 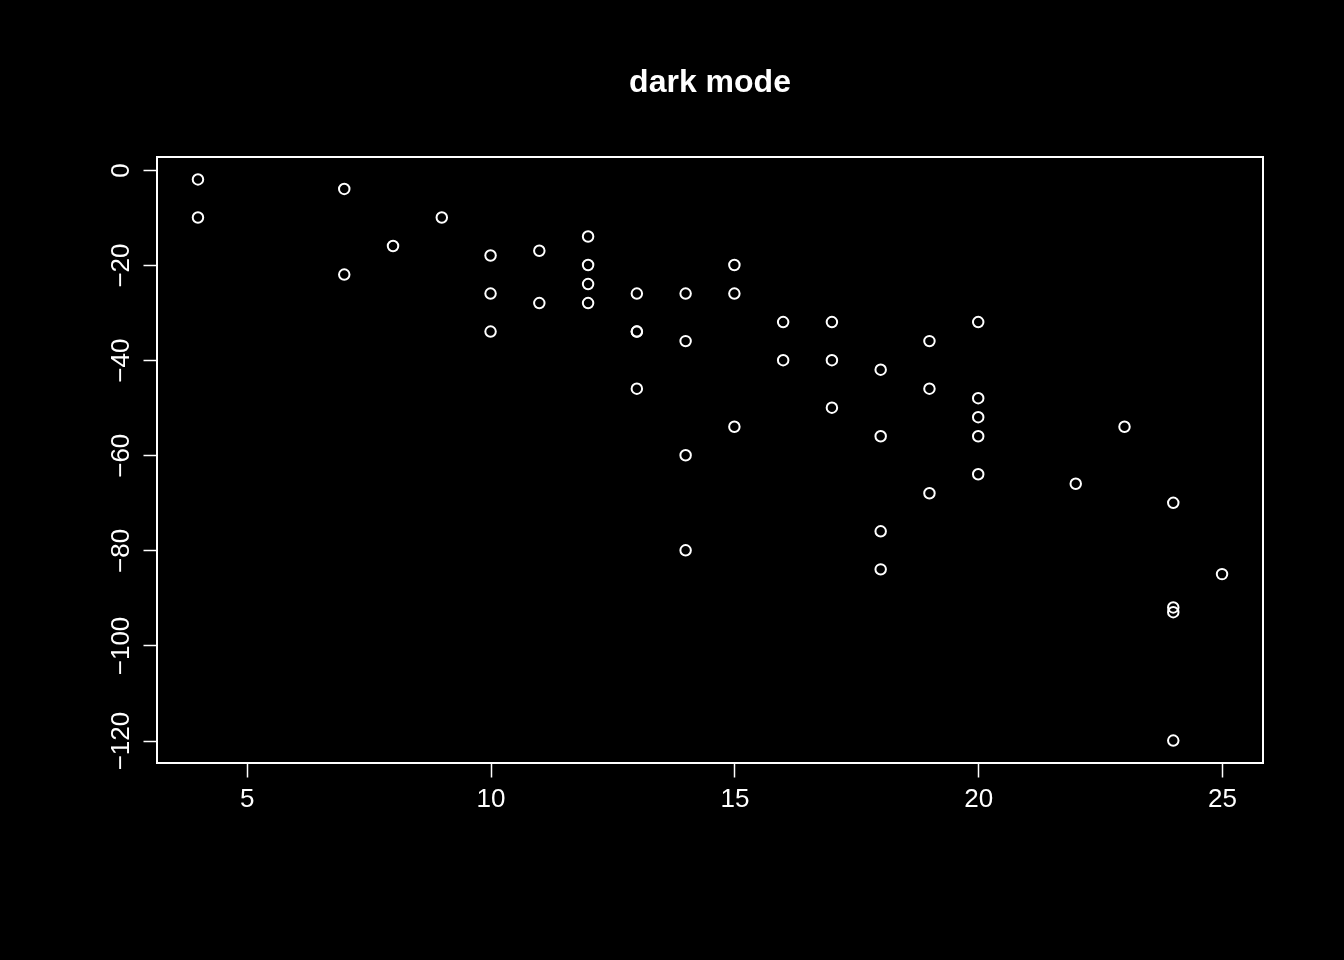 What do you see at coordinates (119, 550) in the screenshot?
I see `y-tick-label: −80` at bounding box center [119, 550].